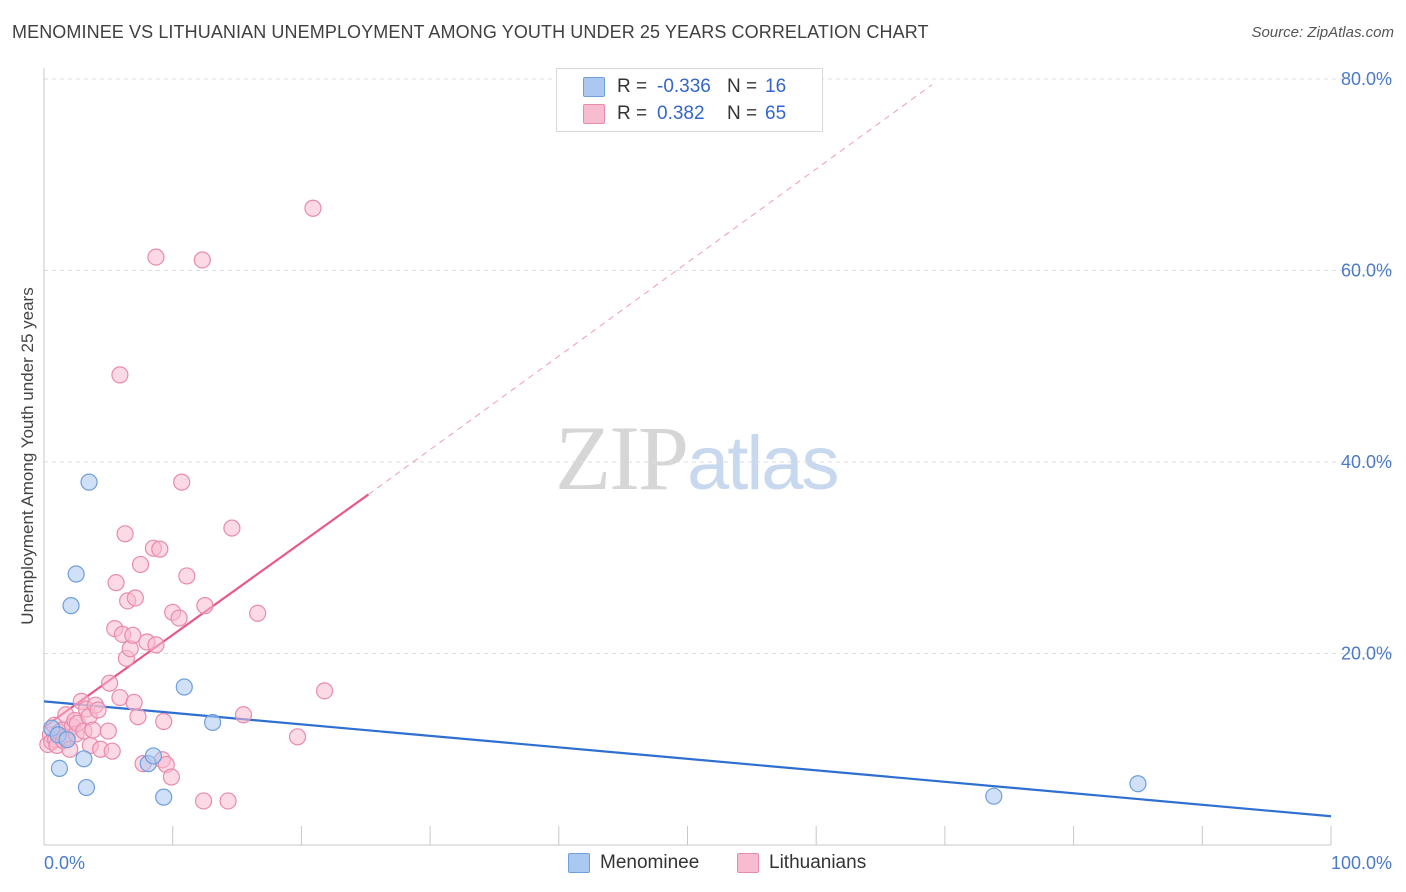 Image resolution: width=1406 pixels, height=892 pixels. I want to click on r-value: 0.382, so click(681, 113).